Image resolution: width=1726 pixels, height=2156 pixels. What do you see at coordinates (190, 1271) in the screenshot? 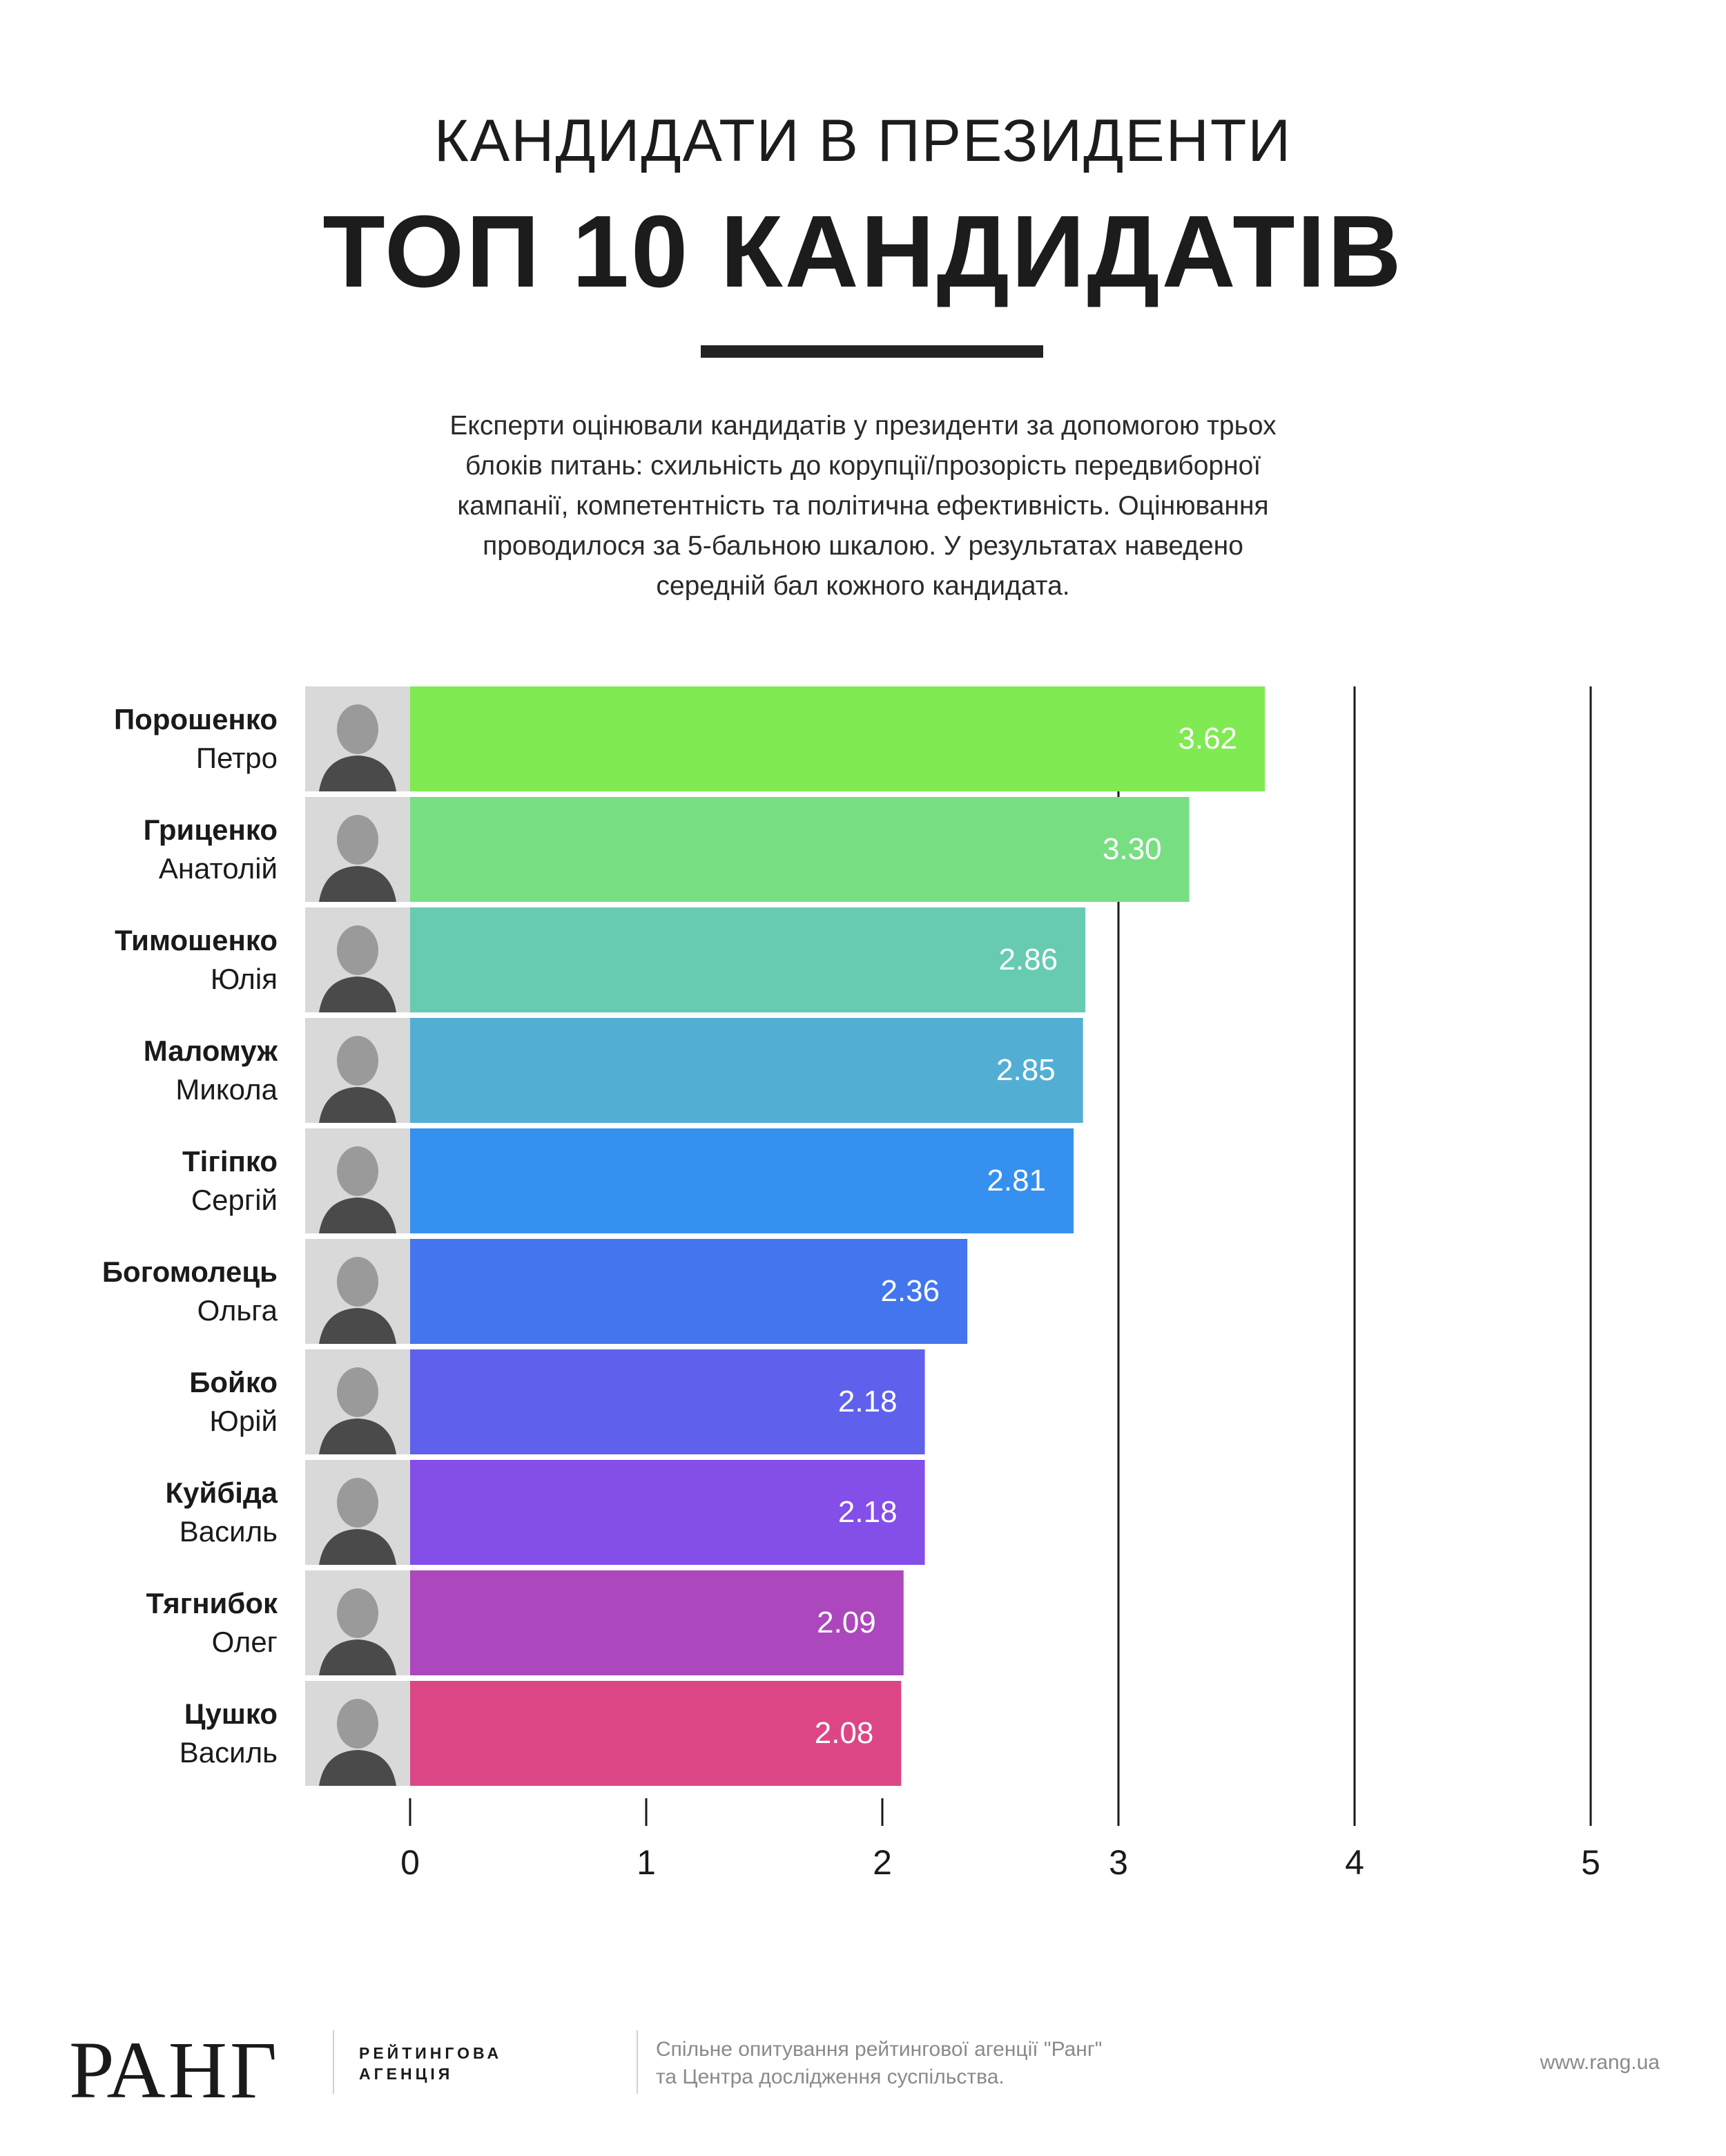
I see `candidate-surname: Богомолець` at bounding box center [190, 1271].